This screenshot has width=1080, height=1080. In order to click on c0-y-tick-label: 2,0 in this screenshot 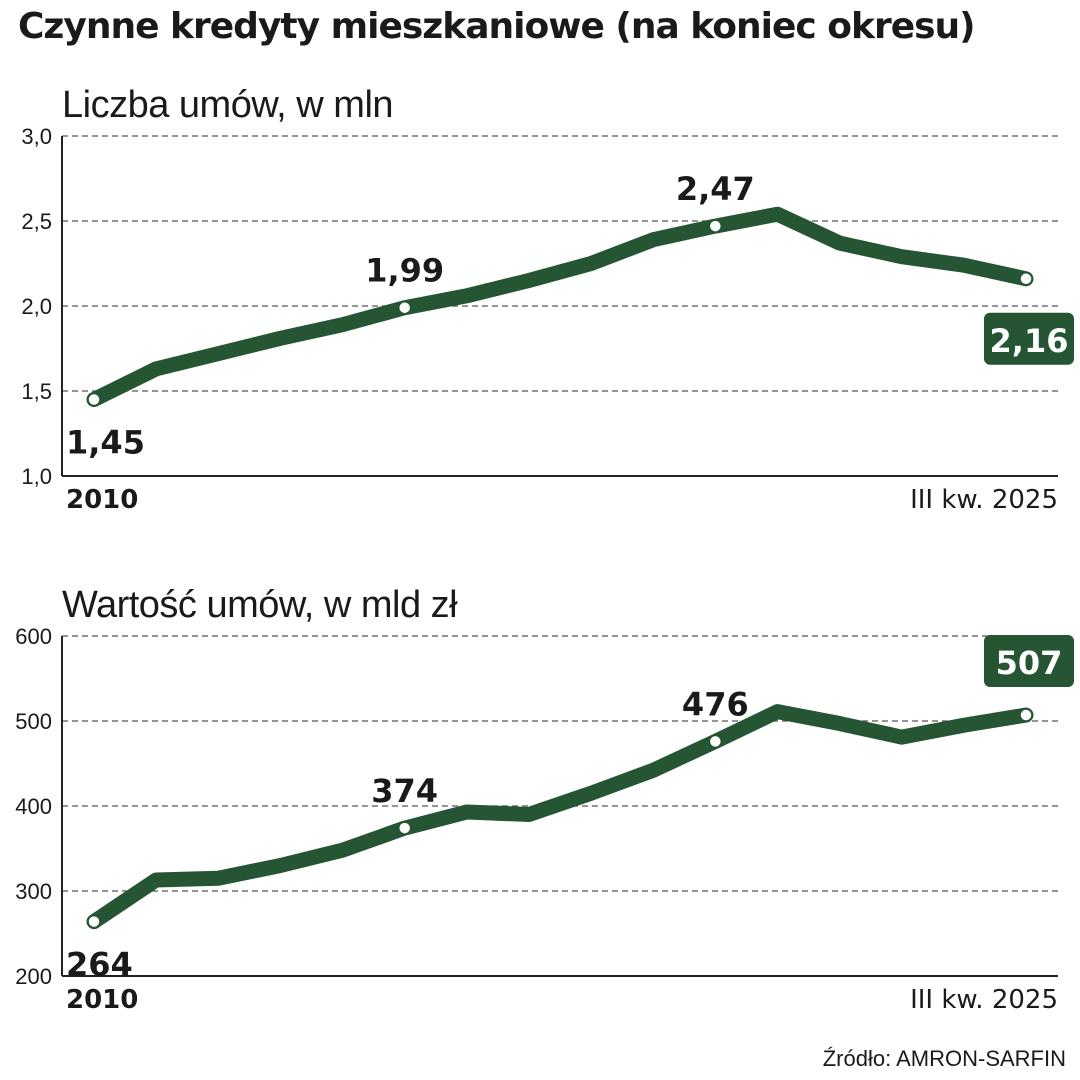, I will do `click(36, 306)`.